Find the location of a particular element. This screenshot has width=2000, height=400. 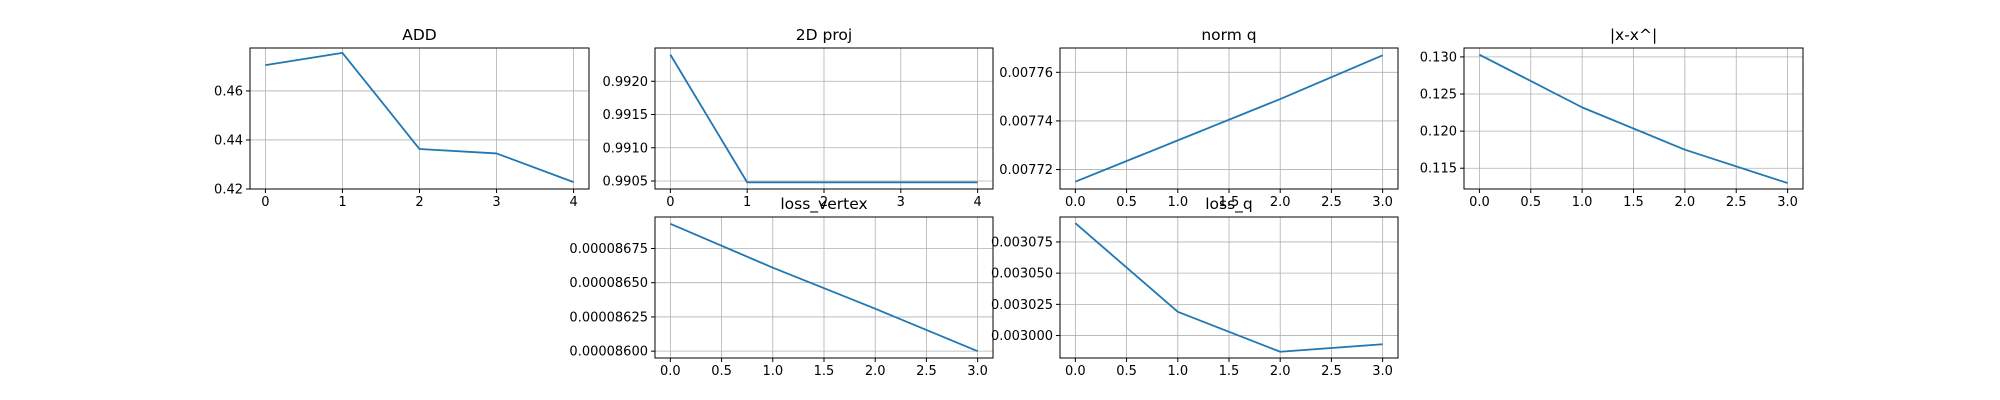

subplot-title: 2D proj is located at coordinates (824, 35).